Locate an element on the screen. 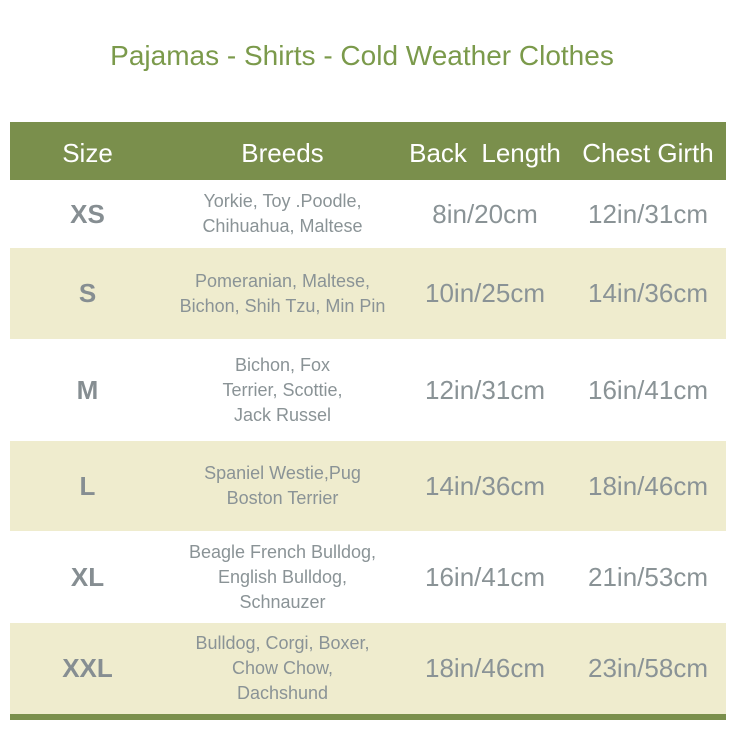  size-cell: XS is located at coordinates (87, 213).